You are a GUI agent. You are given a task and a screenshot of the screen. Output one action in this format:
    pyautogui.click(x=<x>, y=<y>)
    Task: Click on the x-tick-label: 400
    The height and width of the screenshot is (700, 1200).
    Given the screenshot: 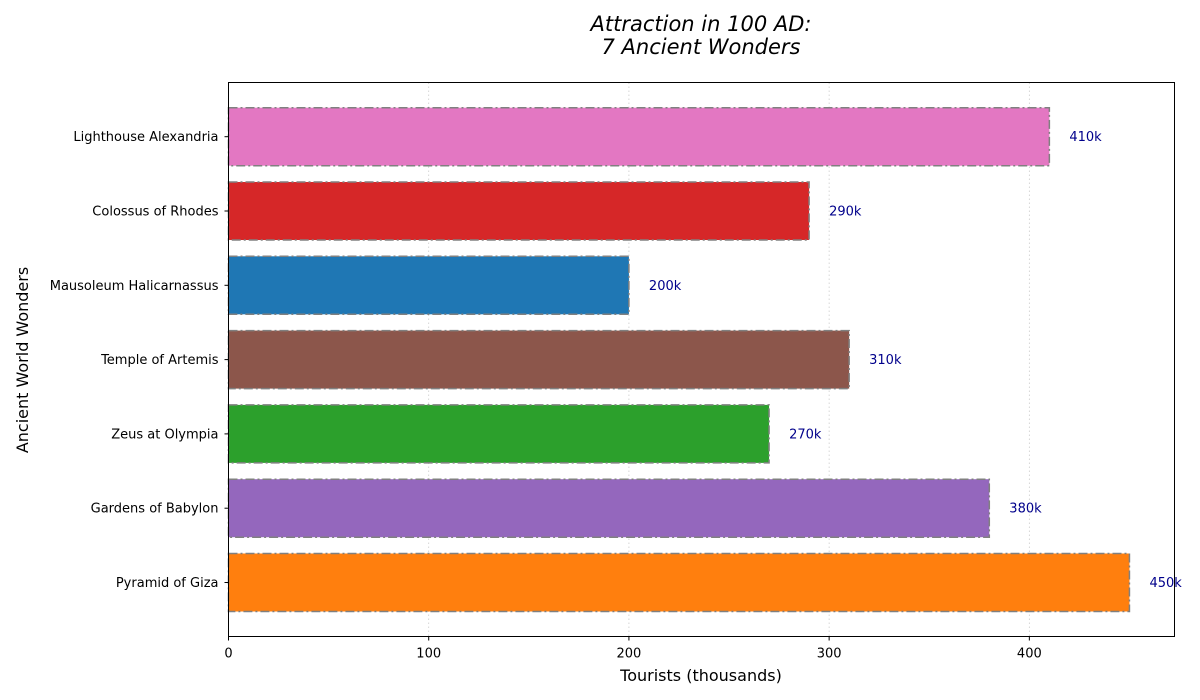 What is the action you would take?
    pyautogui.click(x=1029, y=654)
    